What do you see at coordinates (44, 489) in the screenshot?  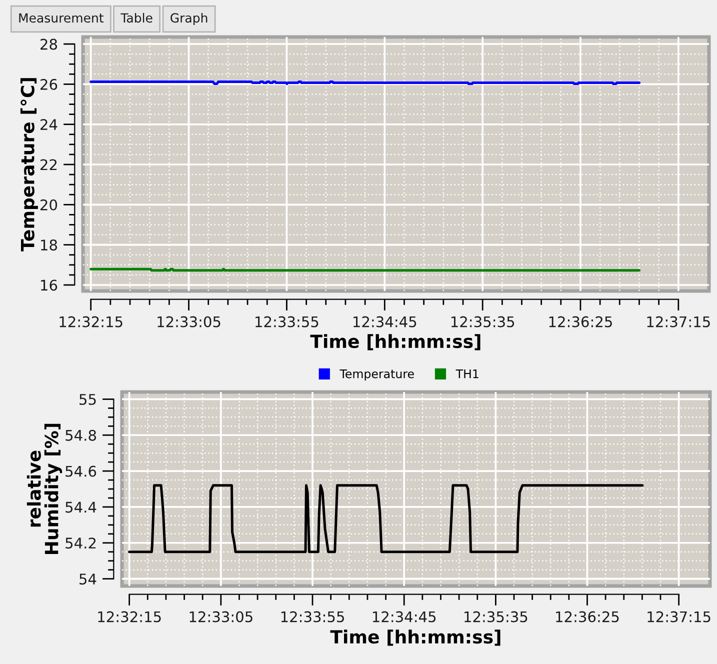 I see `y-axis-title: relative Humidity [%]` at bounding box center [44, 489].